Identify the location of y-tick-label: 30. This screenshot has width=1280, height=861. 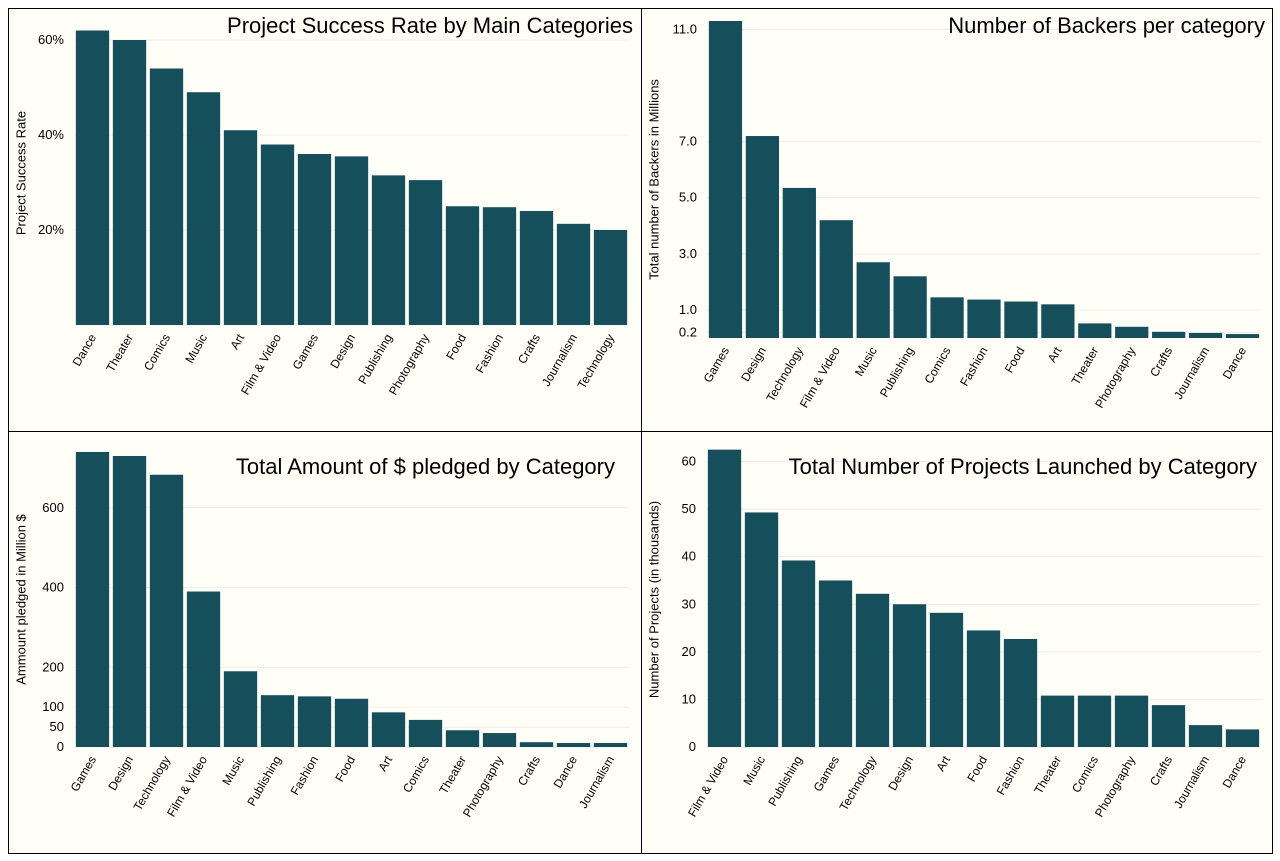
(689, 603).